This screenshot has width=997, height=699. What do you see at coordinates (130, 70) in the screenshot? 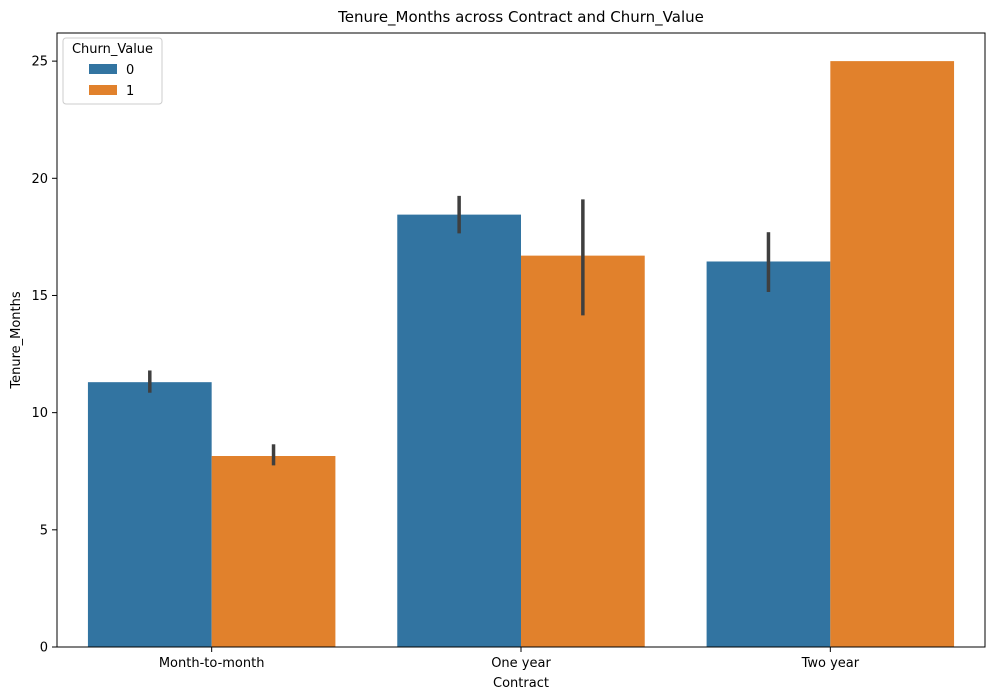
I see `legend-label-series-0: 0` at bounding box center [130, 70].